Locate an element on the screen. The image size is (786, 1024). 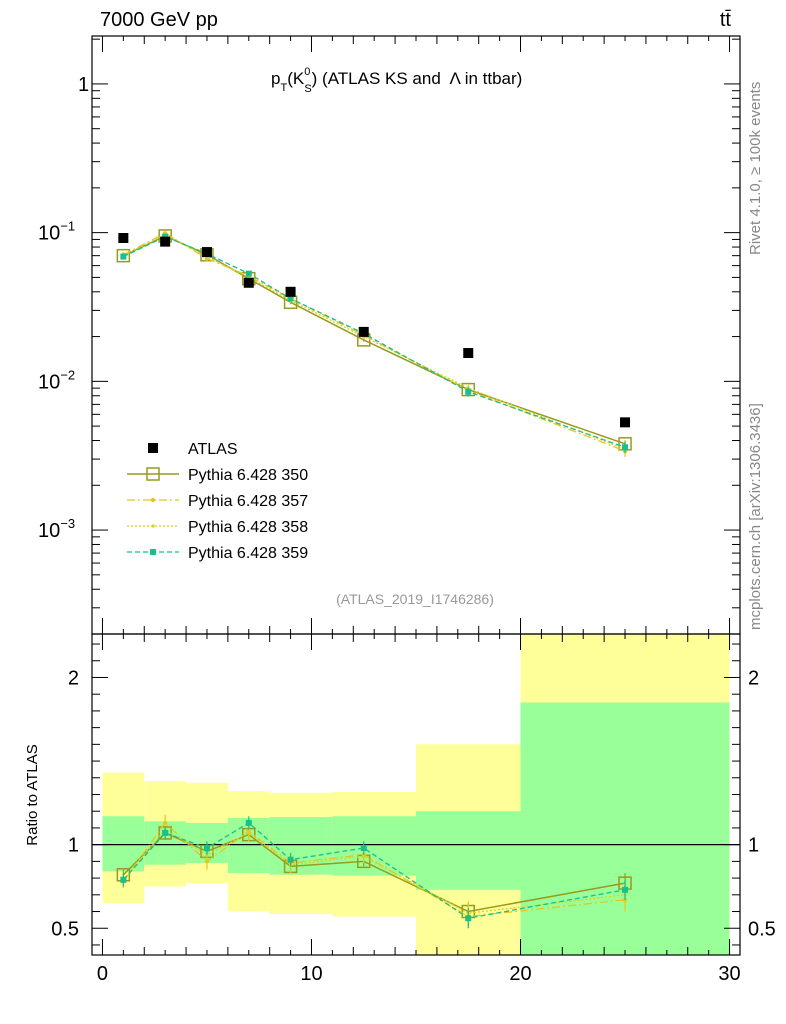
legend-swatch-data is located at coordinates (153, 448).